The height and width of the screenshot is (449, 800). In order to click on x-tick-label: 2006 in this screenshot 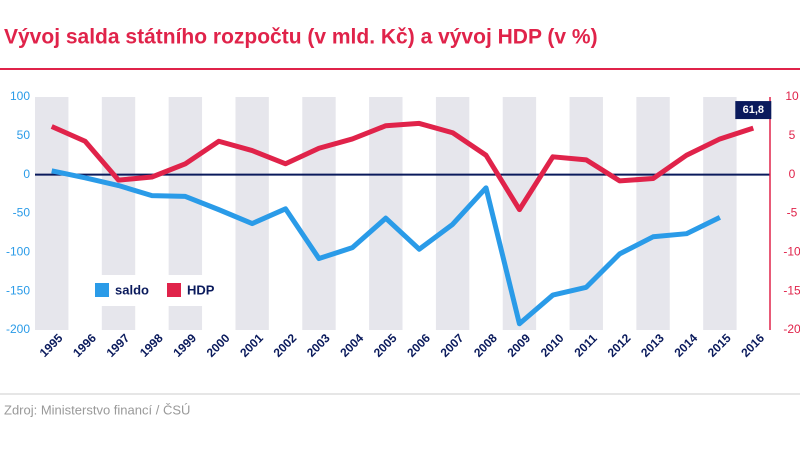, I will do `click(418, 345)`.